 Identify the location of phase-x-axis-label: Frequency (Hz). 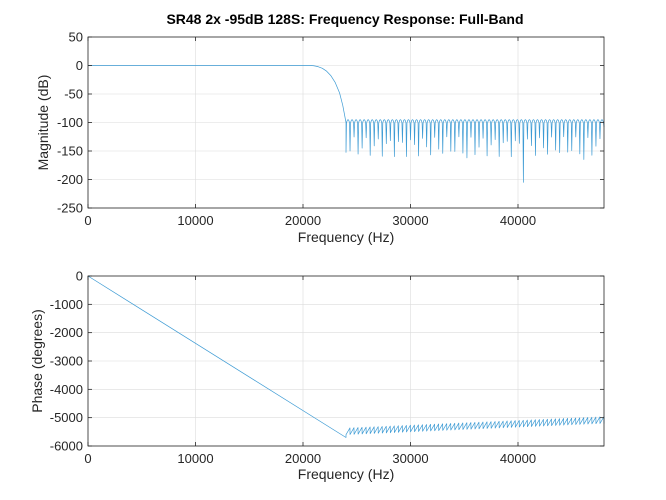
(346, 474).